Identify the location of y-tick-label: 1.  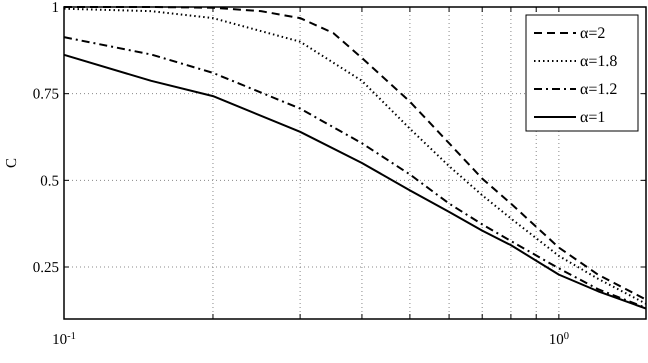
(55, 8).